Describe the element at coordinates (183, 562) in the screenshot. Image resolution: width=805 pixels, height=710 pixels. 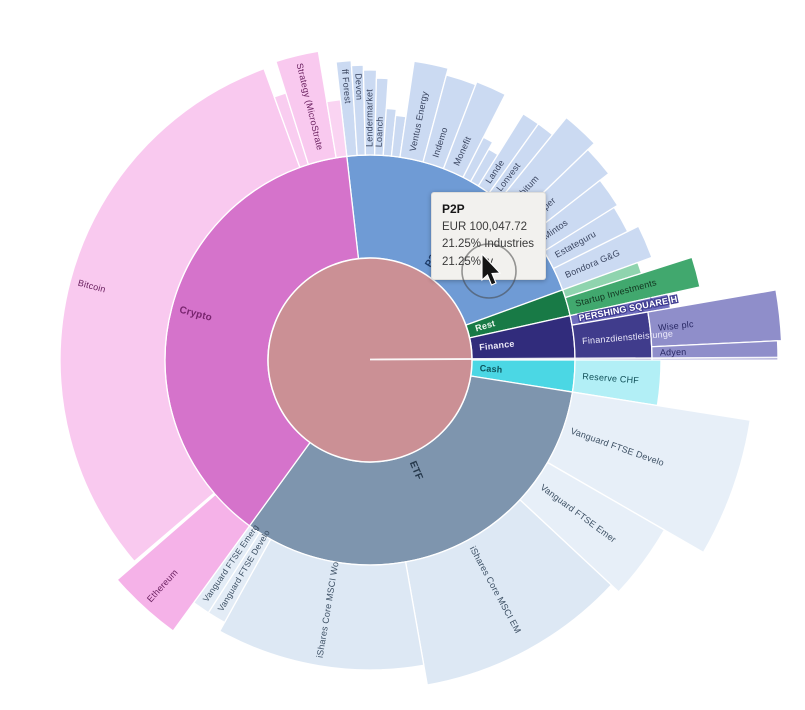
I see `slice-ethereum` at that location.